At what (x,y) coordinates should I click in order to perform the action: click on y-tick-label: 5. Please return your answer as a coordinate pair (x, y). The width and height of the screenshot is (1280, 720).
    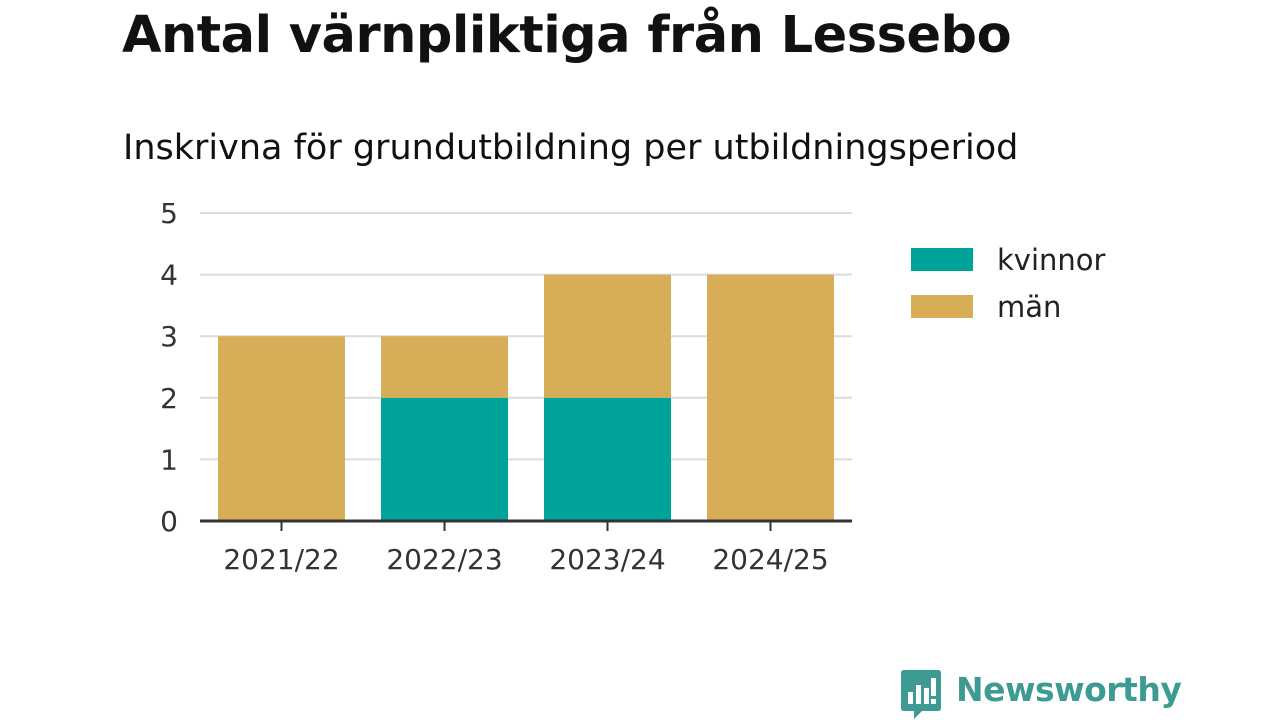
    Looking at the image, I should click on (169, 213).